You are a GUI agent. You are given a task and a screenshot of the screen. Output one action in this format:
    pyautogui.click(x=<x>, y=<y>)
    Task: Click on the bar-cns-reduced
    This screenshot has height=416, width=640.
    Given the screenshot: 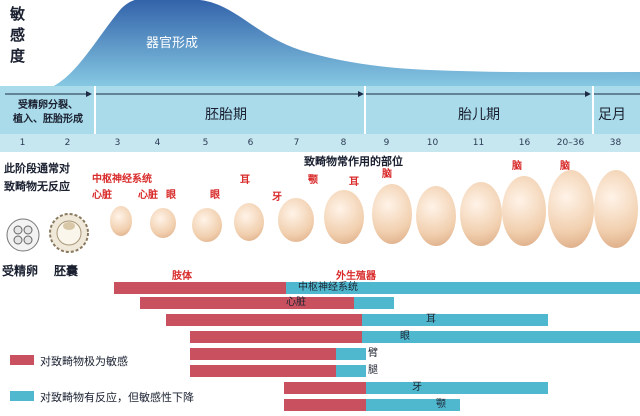 What is the action you would take?
    pyautogui.click(x=463, y=288)
    